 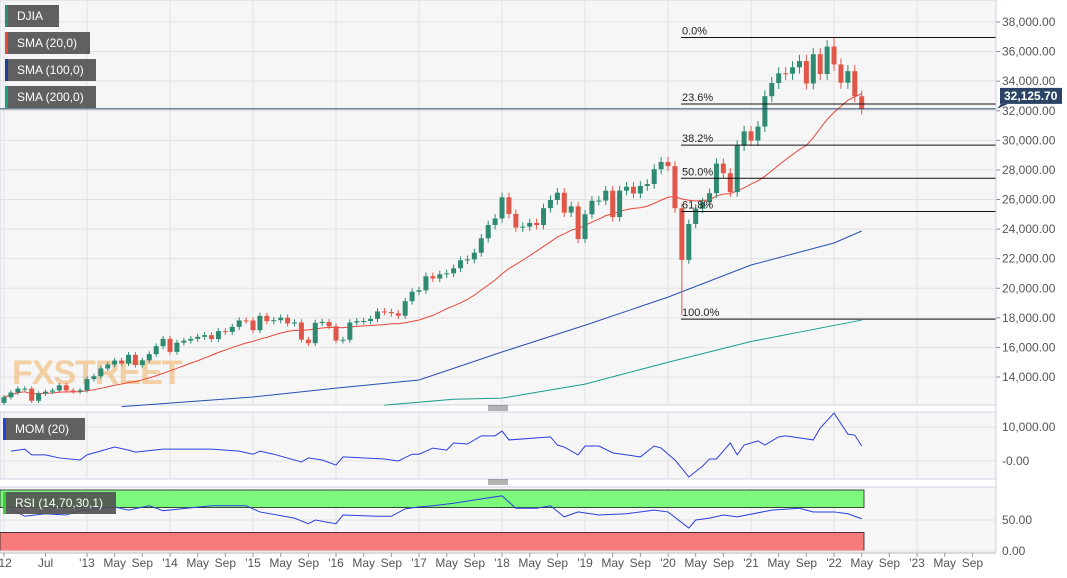 I want to click on legend-mom: MOM (20), so click(x=44, y=429).